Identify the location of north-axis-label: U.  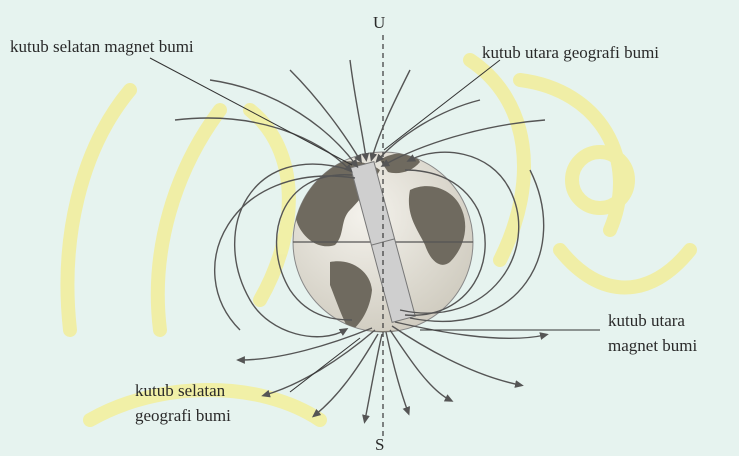
(379, 22).